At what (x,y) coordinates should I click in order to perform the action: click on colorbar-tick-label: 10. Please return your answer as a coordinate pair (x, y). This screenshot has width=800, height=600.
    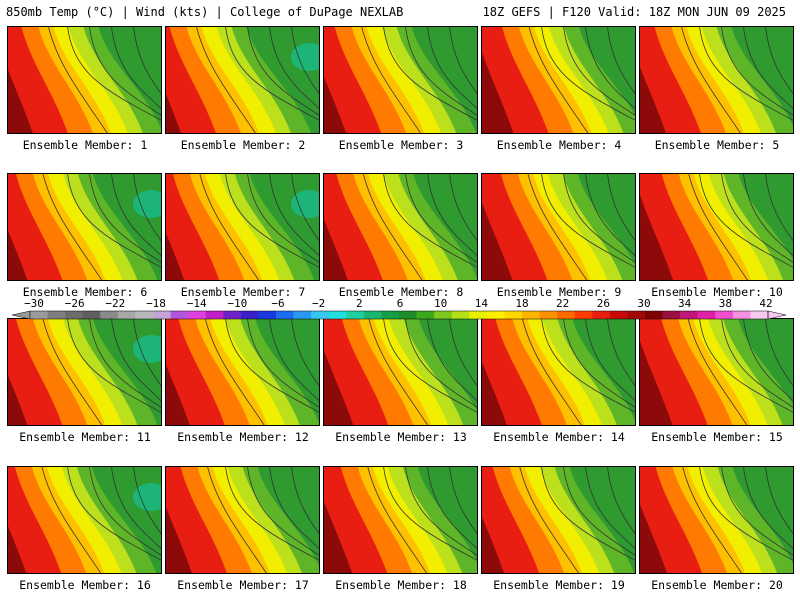
    Looking at the image, I should click on (440, 303).